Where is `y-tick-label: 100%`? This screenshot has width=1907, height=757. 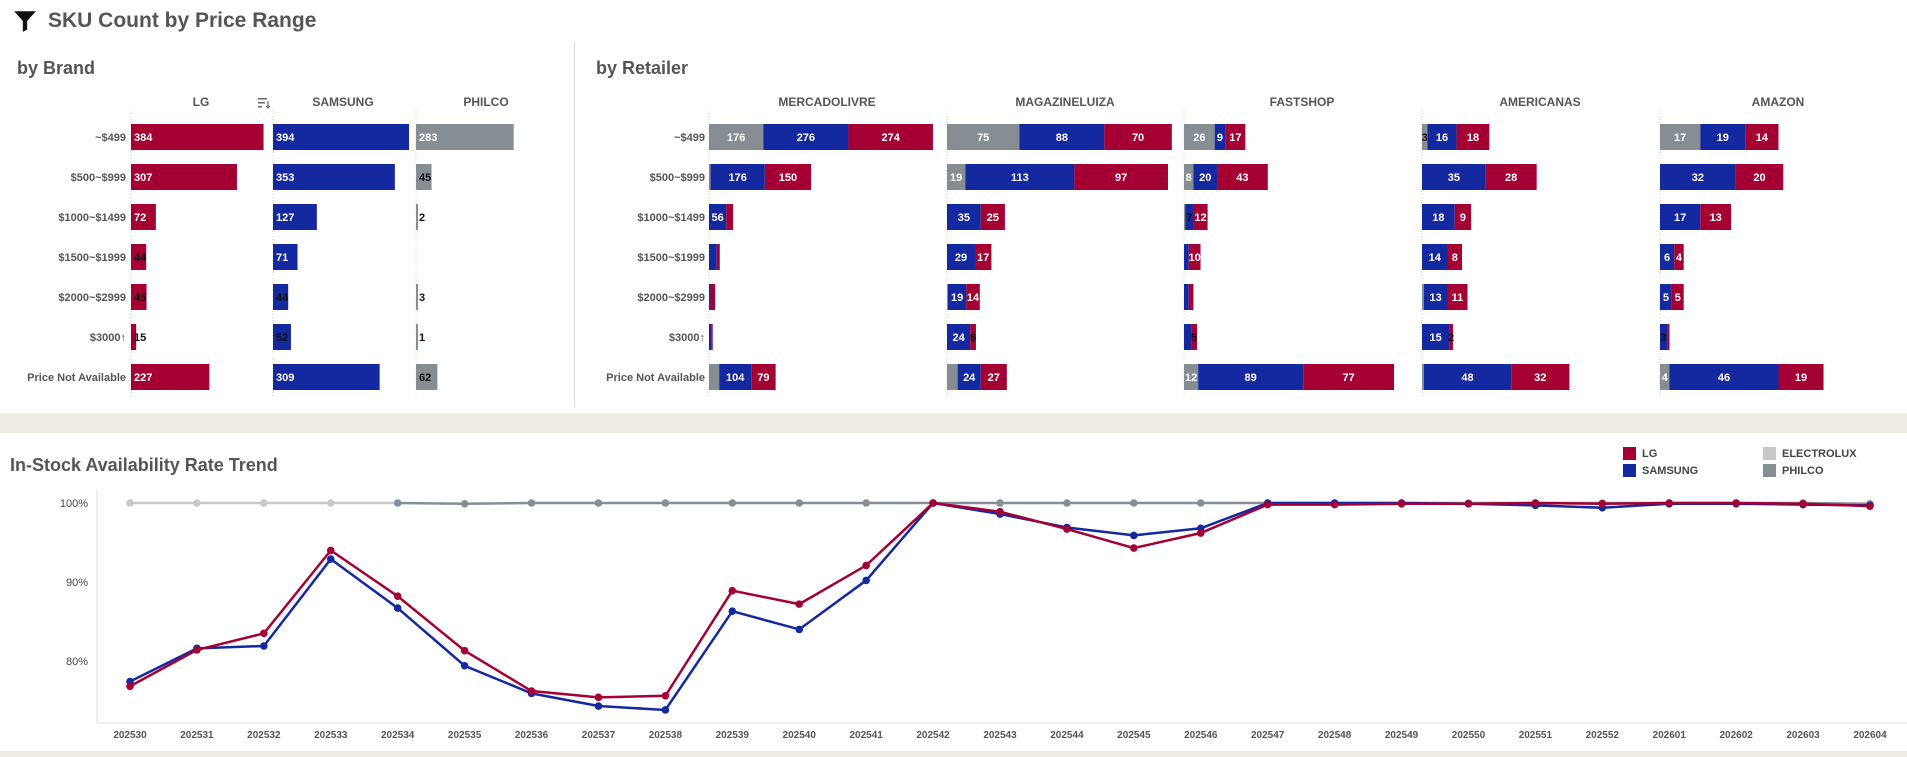 y-tick-label: 100% is located at coordinates (74, 504).